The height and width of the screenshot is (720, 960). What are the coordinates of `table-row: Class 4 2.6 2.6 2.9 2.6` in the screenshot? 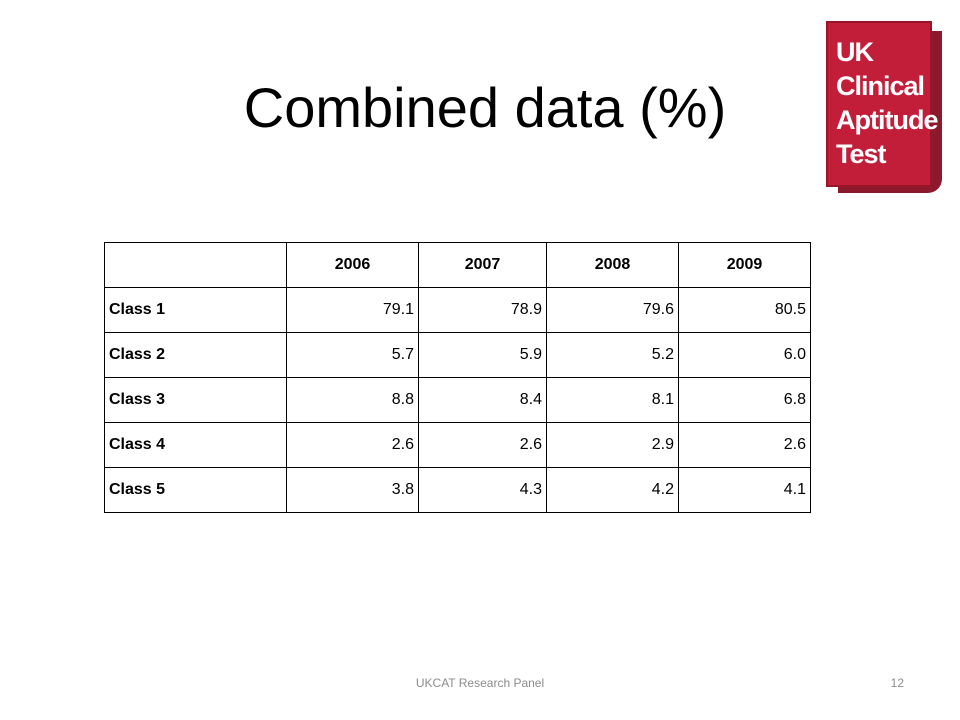 It's located at (457, 445).